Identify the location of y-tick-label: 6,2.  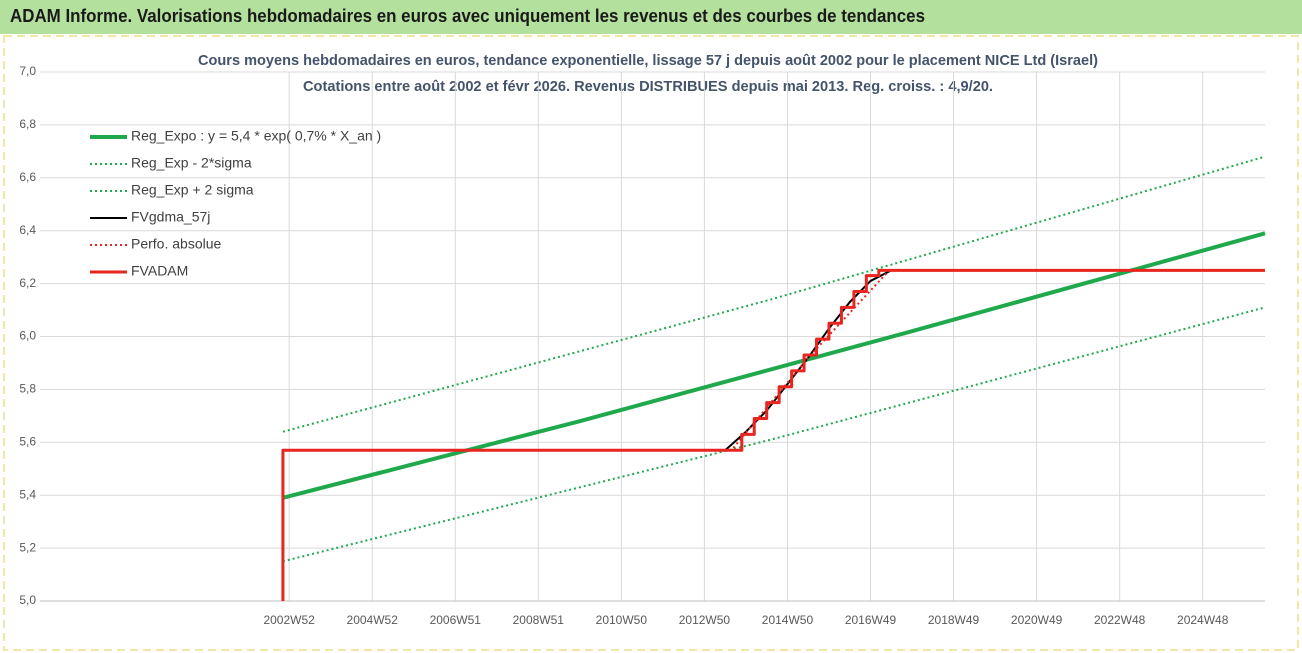
(27, 283).